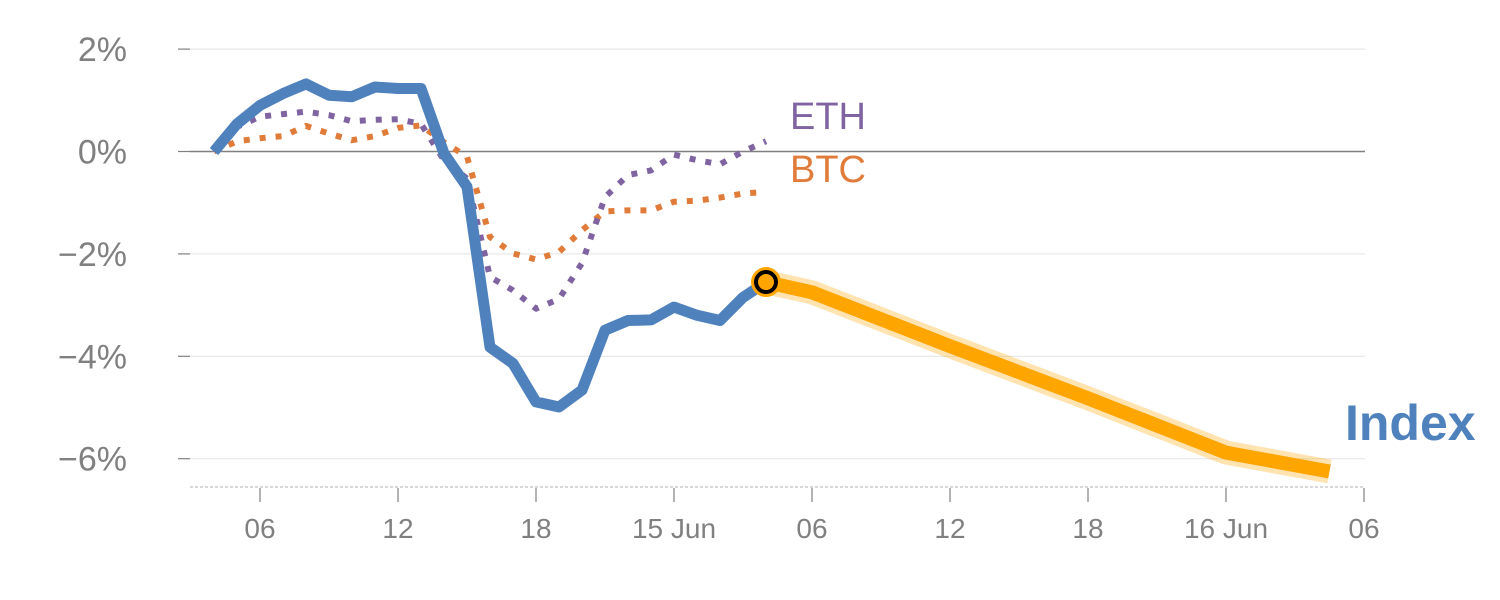 The image size is (1500, 600). I want to click on x-axis: 06 12 18 15 Jun 06 12 18 16 Jun 06, so click(785, 515).